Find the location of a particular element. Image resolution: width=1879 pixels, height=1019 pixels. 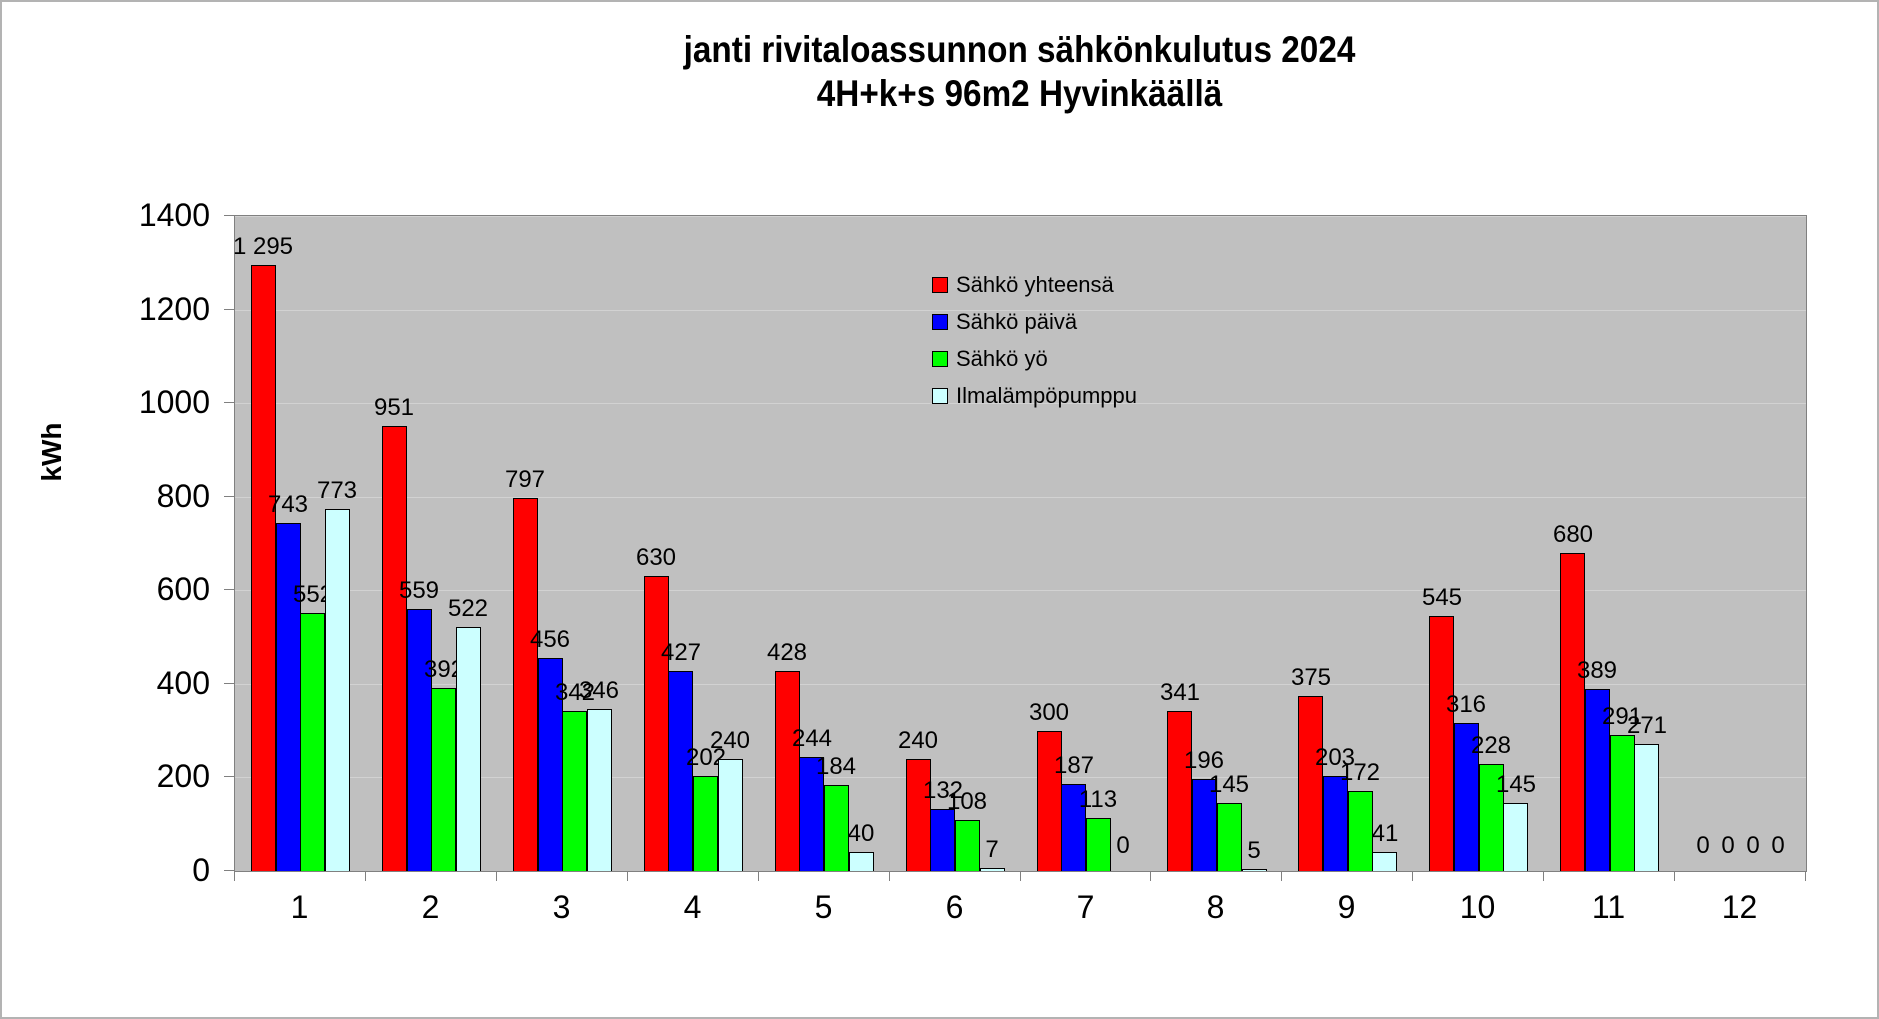

bar-series4-month4 is located at coordinates (730, 815).